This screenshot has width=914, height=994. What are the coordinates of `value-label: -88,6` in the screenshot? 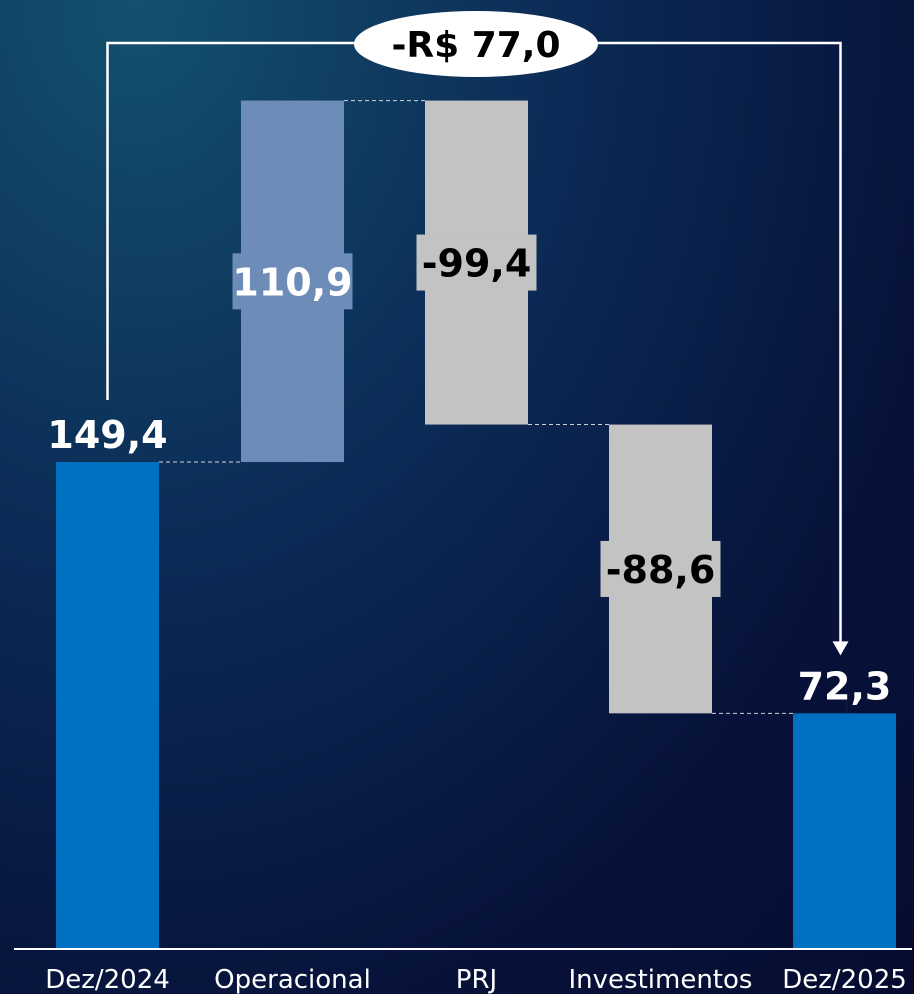 It's located at (661, 570).